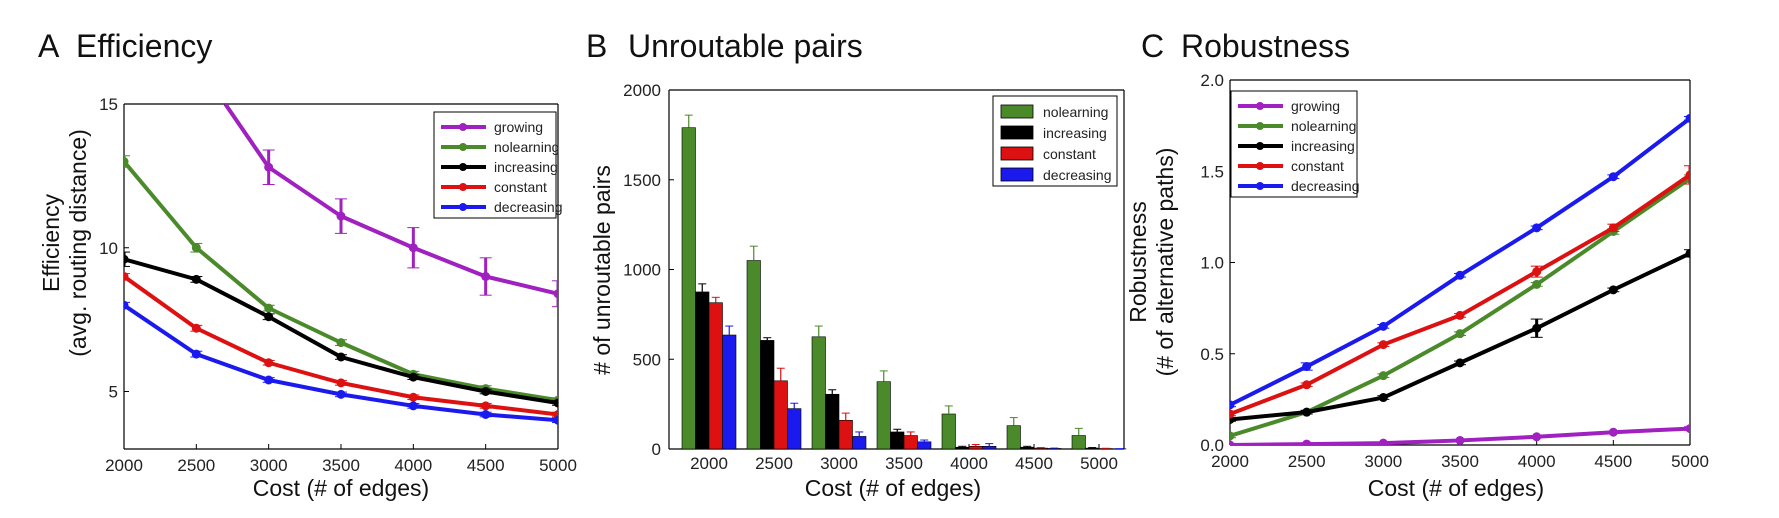 The height and width of the screenshot is (518, 1779). I want to click on y-tick-label: 1500, so click(642, 180).